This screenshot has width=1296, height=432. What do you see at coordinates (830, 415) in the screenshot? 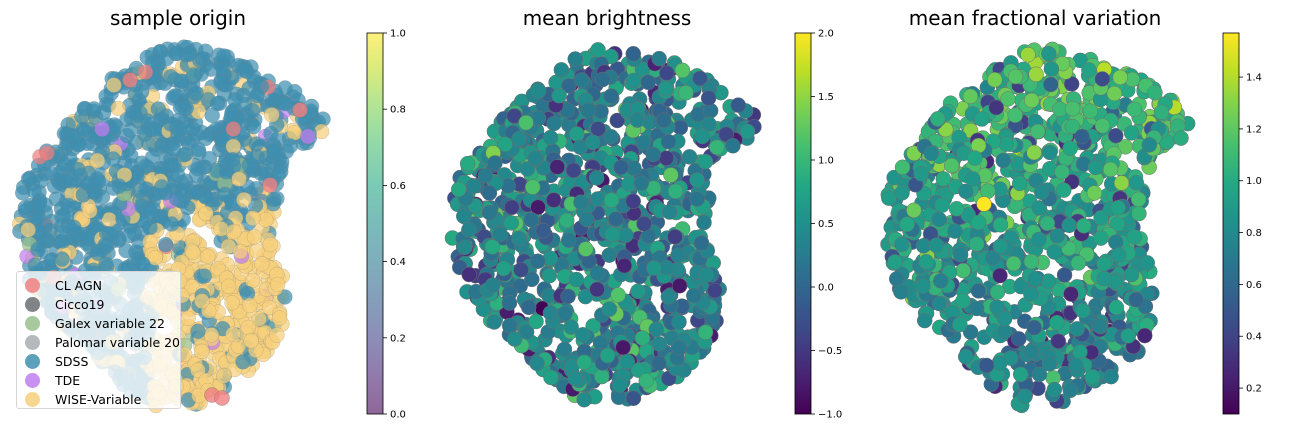
I see `colorbar-tick-label: −1.0` at bounding box center [830, 415].